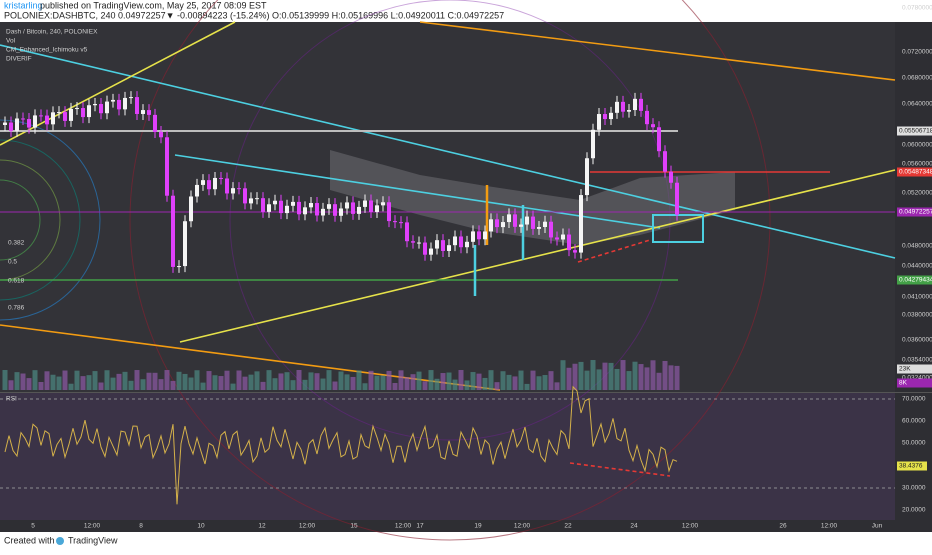 This screenshot has height=555, width=932. What do you see at coordinates (905, 369) in the screenshot?
I see `price-tag: 23K` at bounding box center [905, 369].